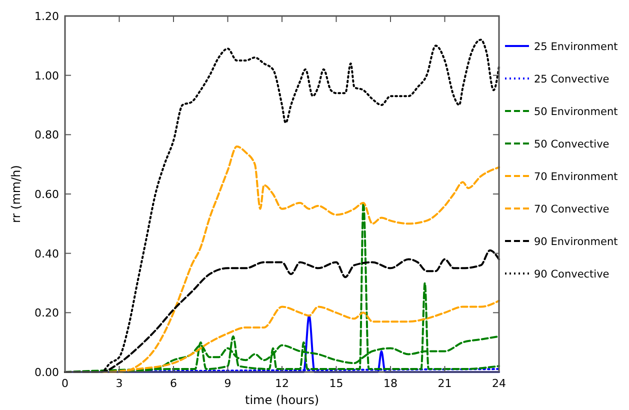 The height and width of the screenshot is (410, 629). I want to click on y-tick-label: 0.00, so click(46, 372).